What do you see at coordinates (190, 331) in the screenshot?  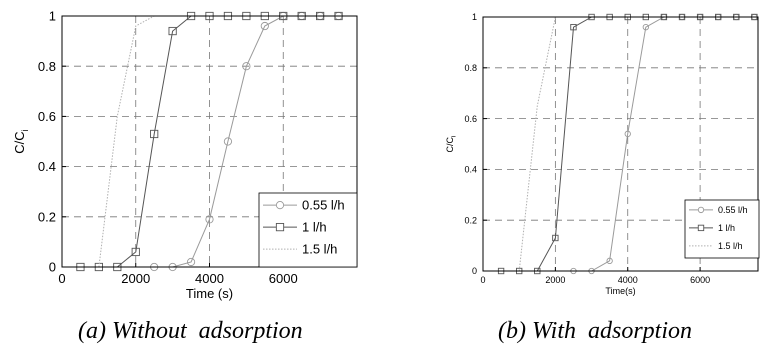 I see `caption-a: (a) Without adsorption` at bounding box center [190, 331].